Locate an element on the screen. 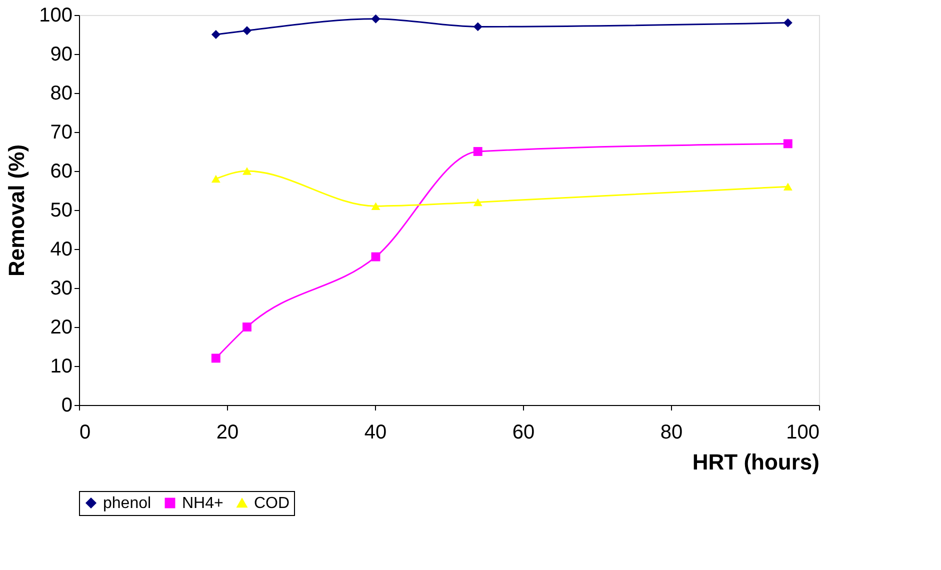 This screenshot has width=941, height=570. x-tick-label: 0 is located at coordinates (85, 433).